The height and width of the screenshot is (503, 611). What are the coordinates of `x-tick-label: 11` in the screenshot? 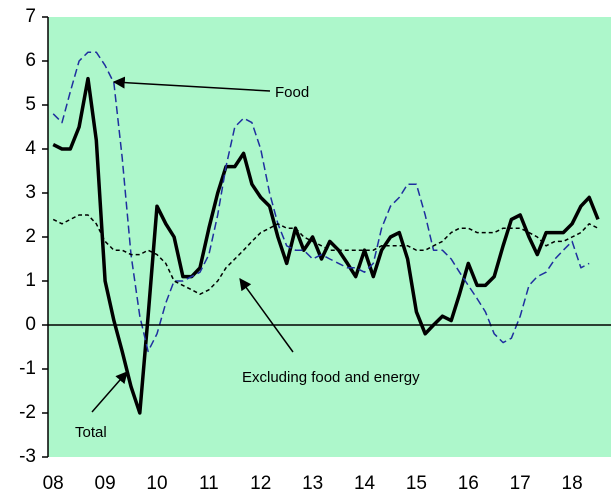 It's located at (209, 483).